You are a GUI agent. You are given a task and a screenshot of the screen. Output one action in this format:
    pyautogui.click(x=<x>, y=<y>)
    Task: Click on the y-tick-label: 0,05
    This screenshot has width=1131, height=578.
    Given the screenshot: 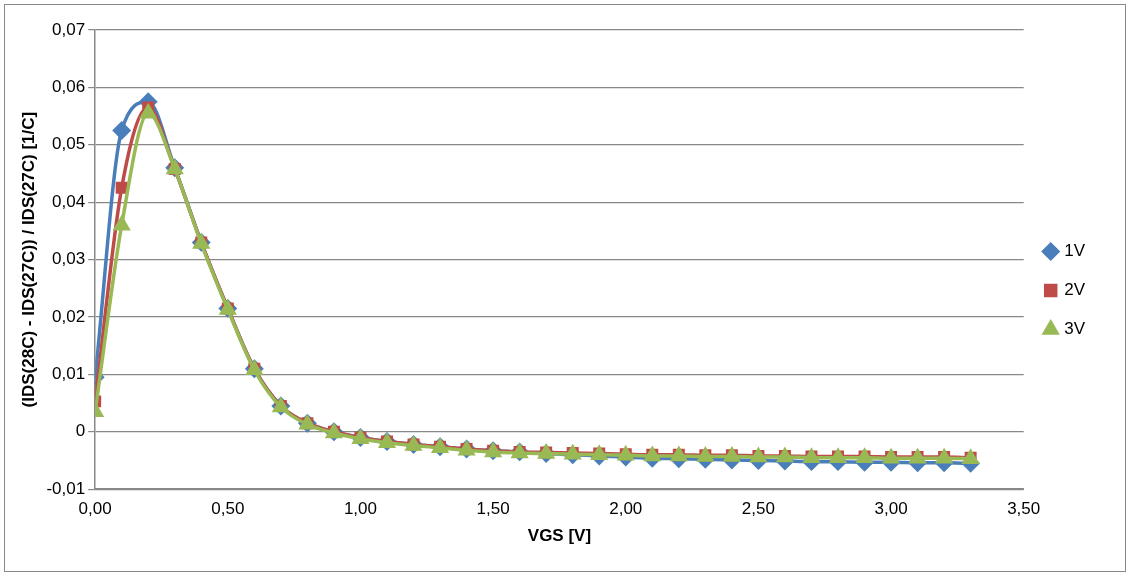 What is the action you would take?
    pyautogui.click(x=69, y=144)
    